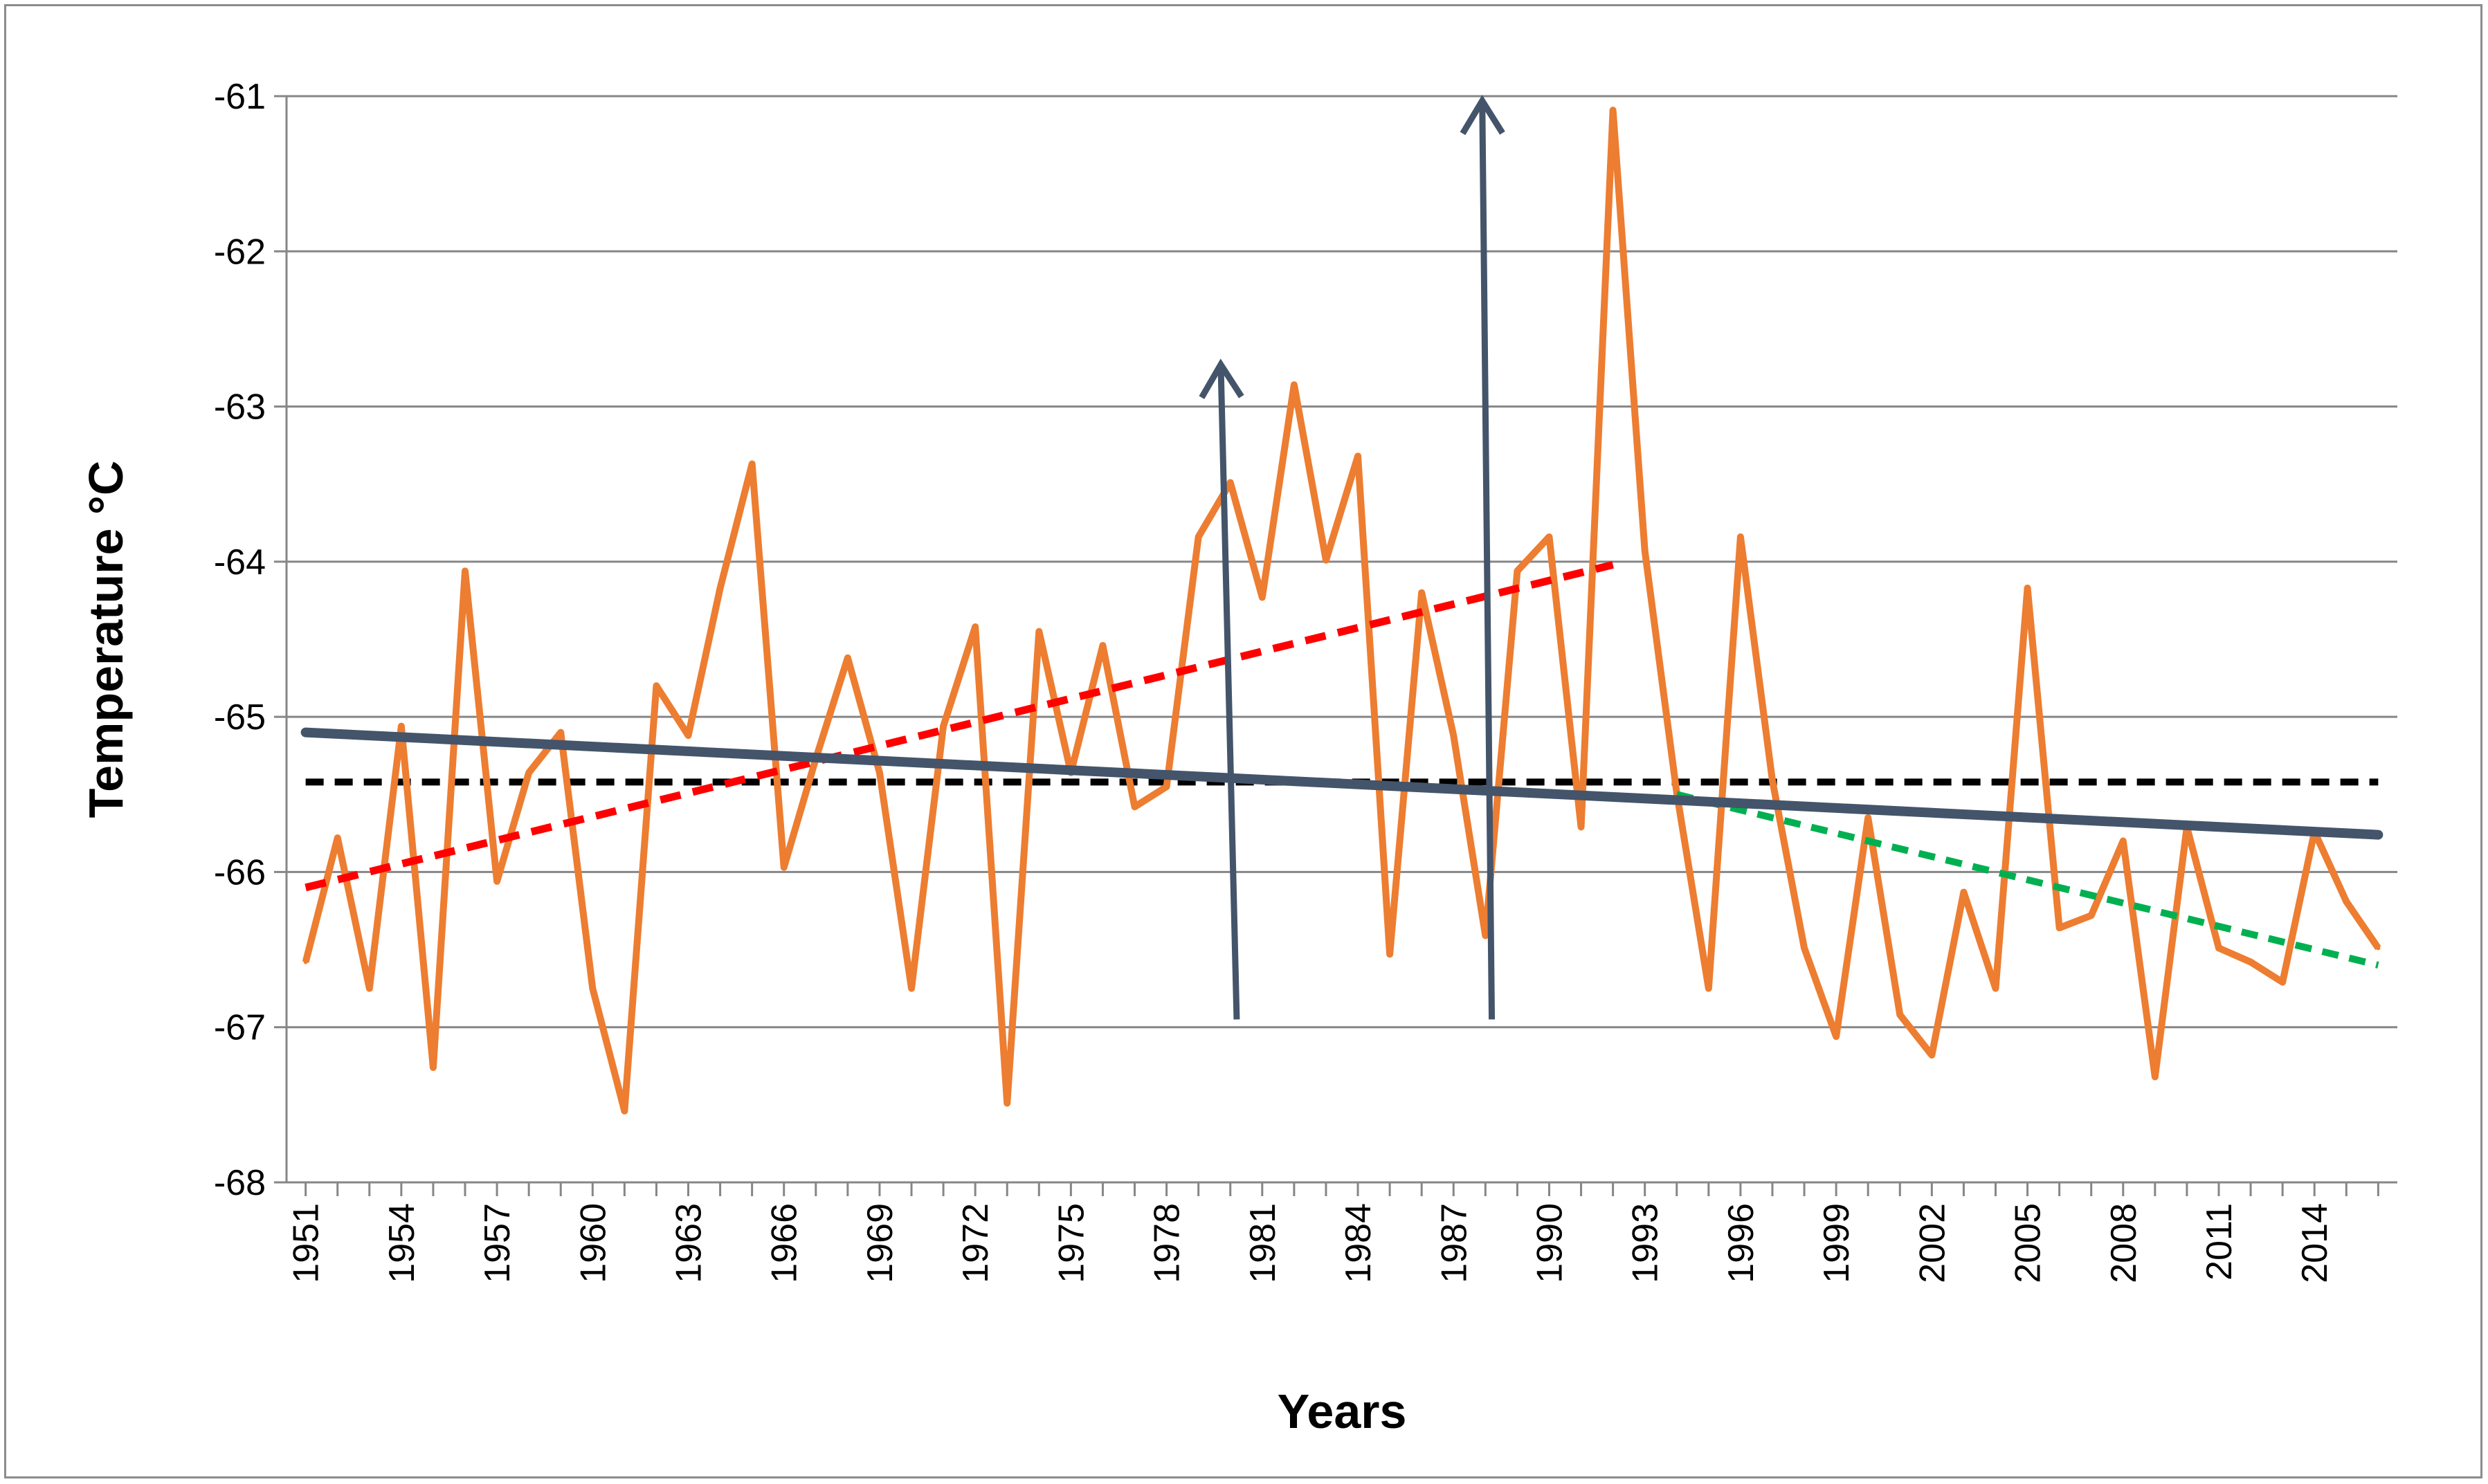 The image size is (2488, 1484). Describe the element at coordinates (240, 252) in the screenshot. I see `y-tick-label: -62` at that location.